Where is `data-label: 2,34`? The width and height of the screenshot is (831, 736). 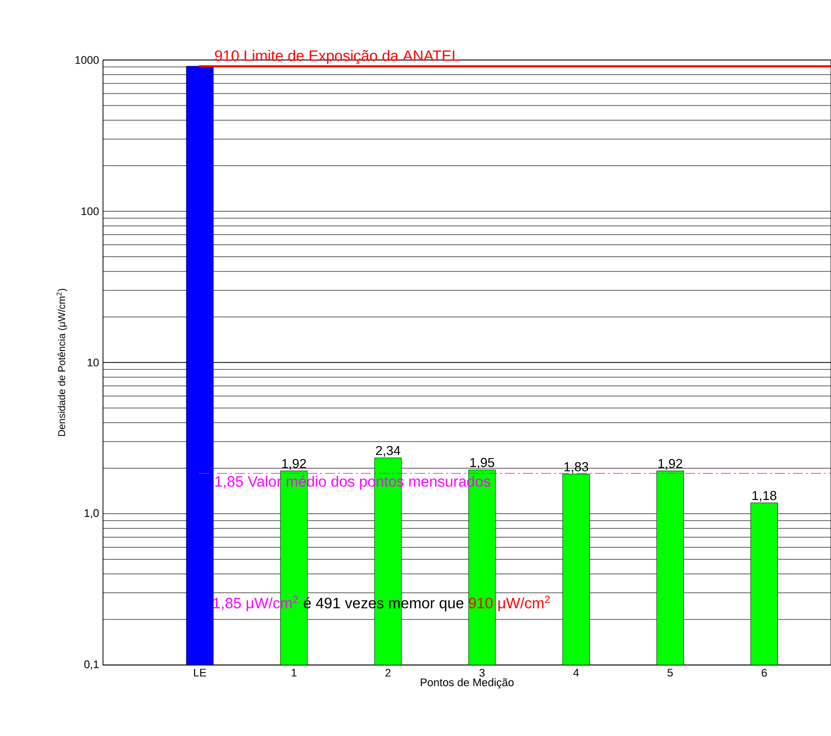
data-label: 2,34 is located at coordinates (388, 451).